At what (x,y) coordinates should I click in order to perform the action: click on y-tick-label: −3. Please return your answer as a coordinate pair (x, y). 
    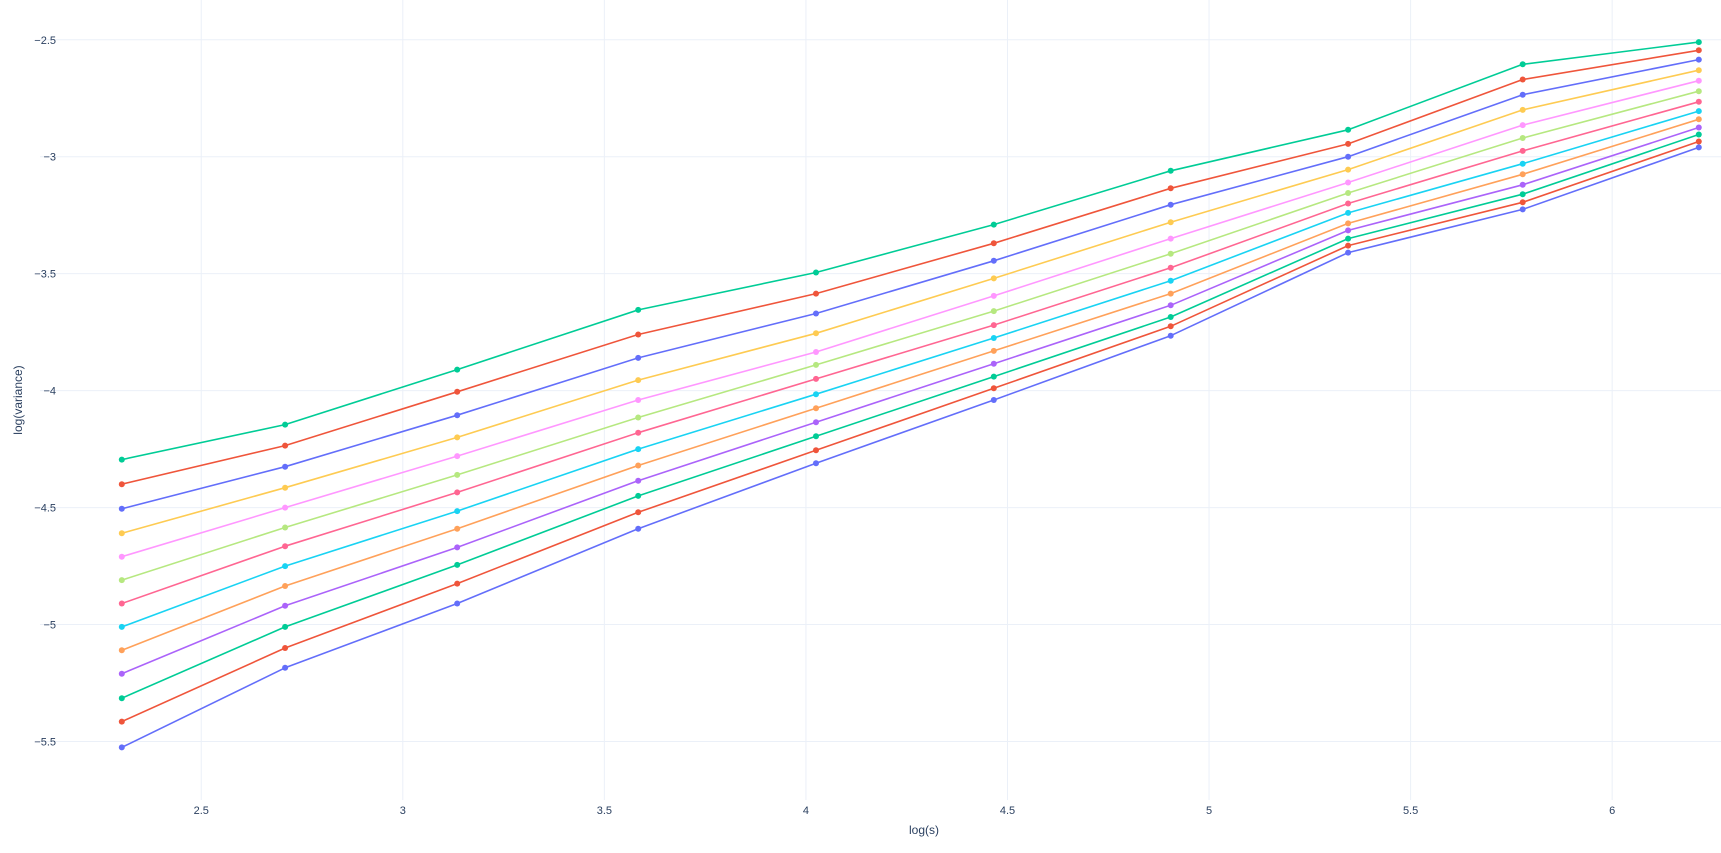
    Looking at the image, I should click on (49, 158).